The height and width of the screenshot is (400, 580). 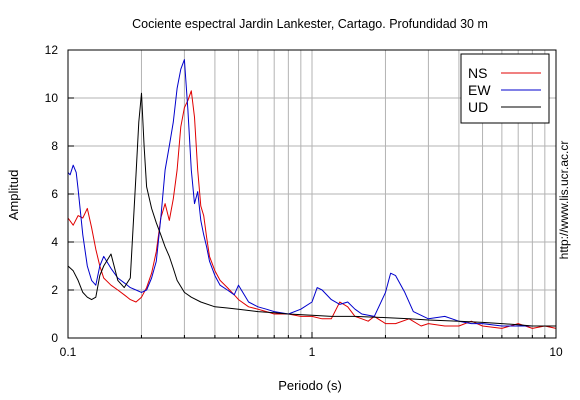 I want to click on y-tick-label: 6, so click(x=54, y=194).